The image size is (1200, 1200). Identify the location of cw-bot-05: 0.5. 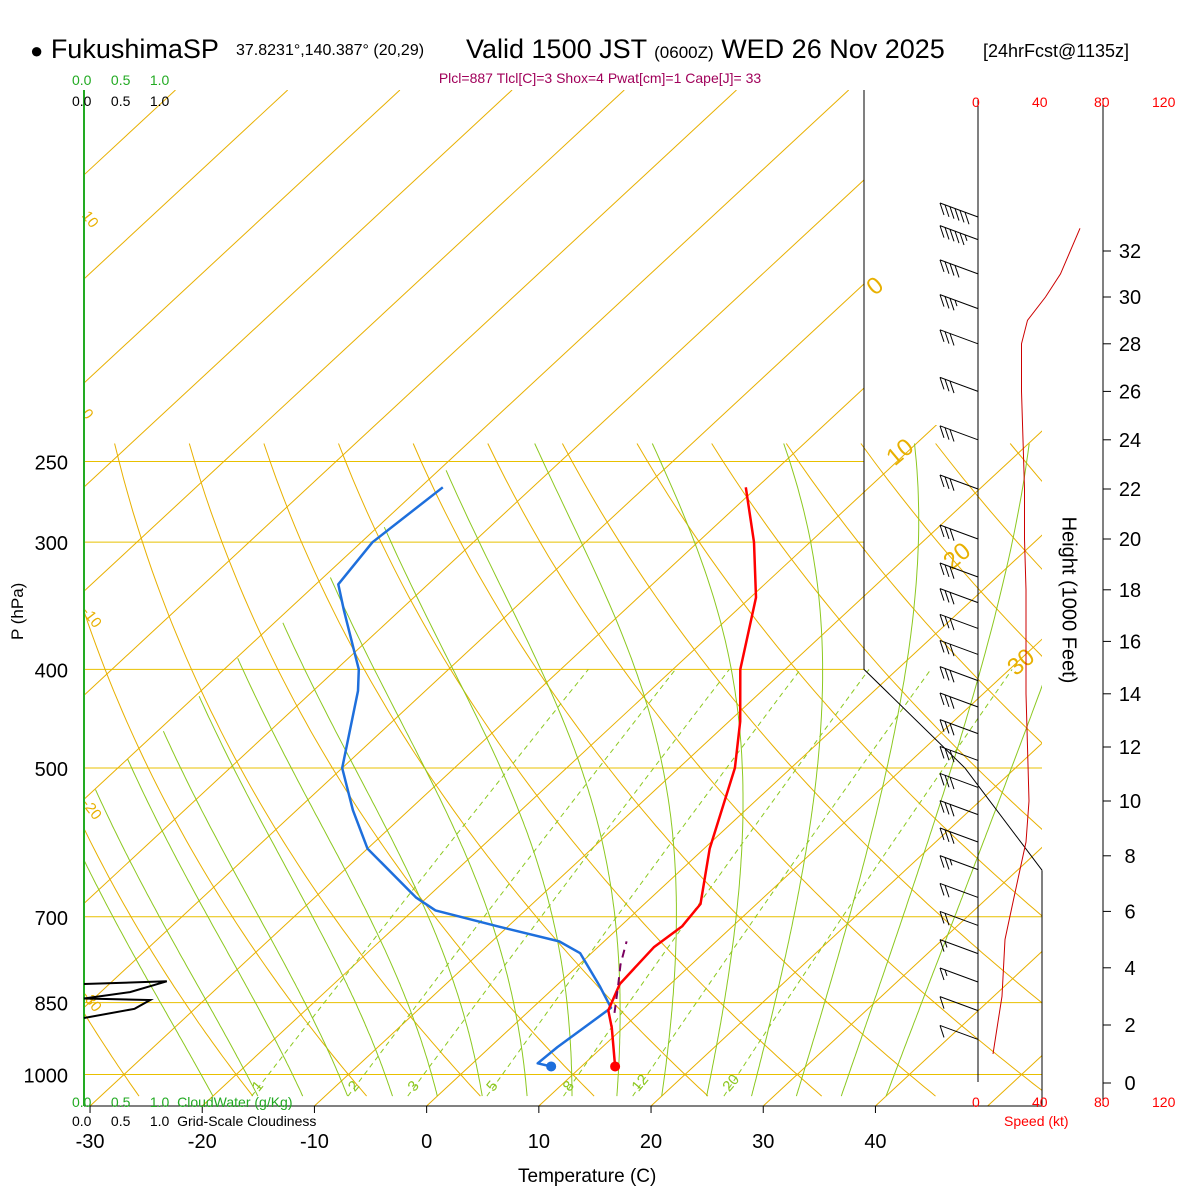
(120, 1102).